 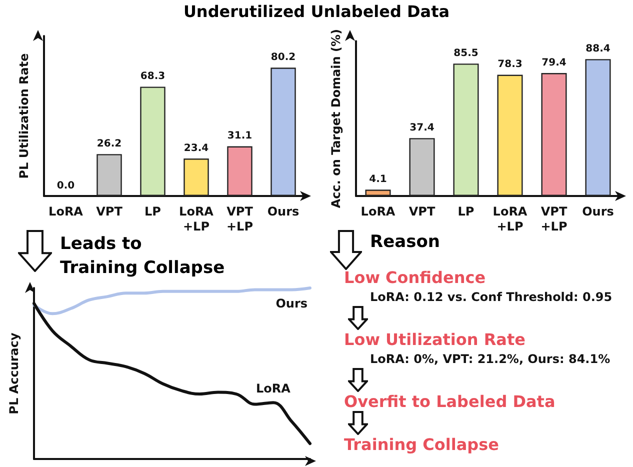 What do you see at coordinates (274, 389) in the screenshot?
I see `series-label: LoRA` at bounding box center [274, 389].